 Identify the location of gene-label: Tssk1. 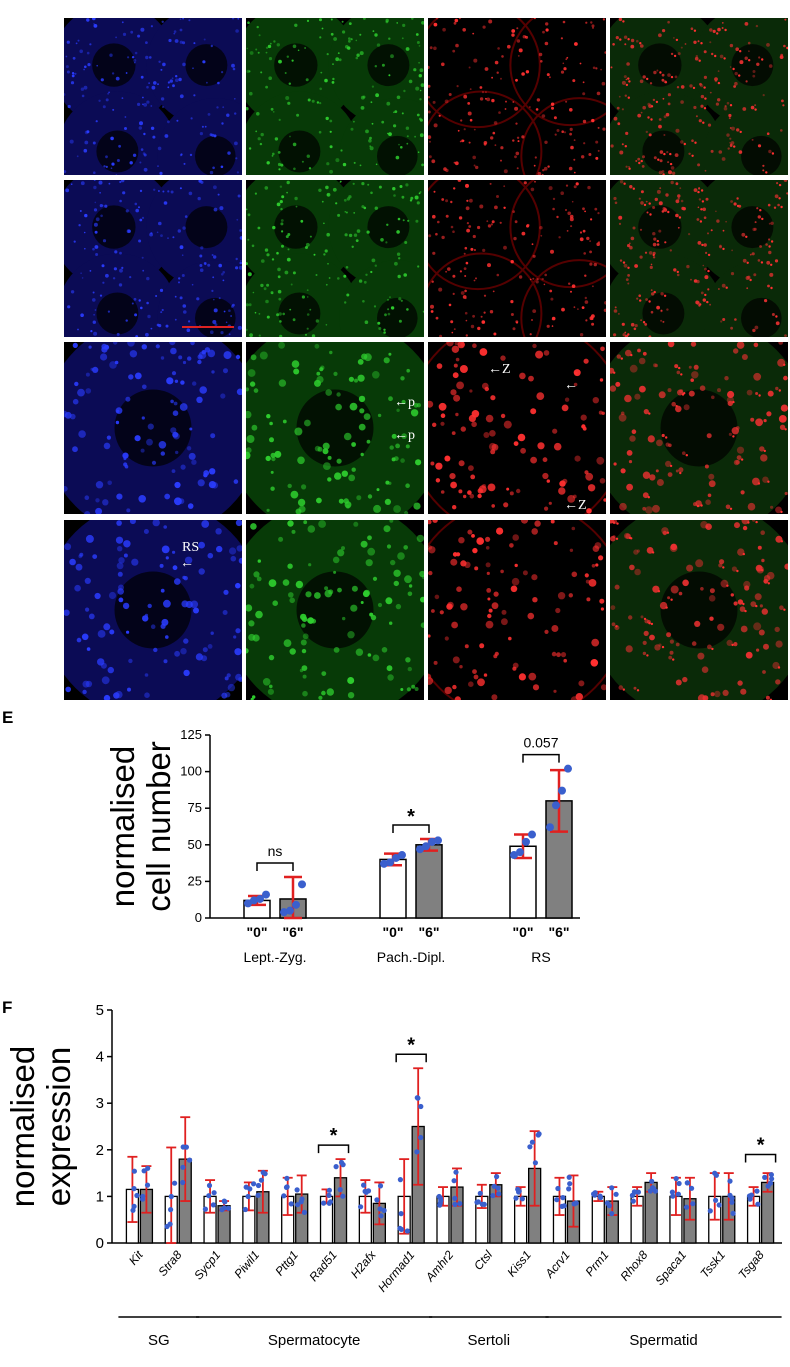
(712, 1264).